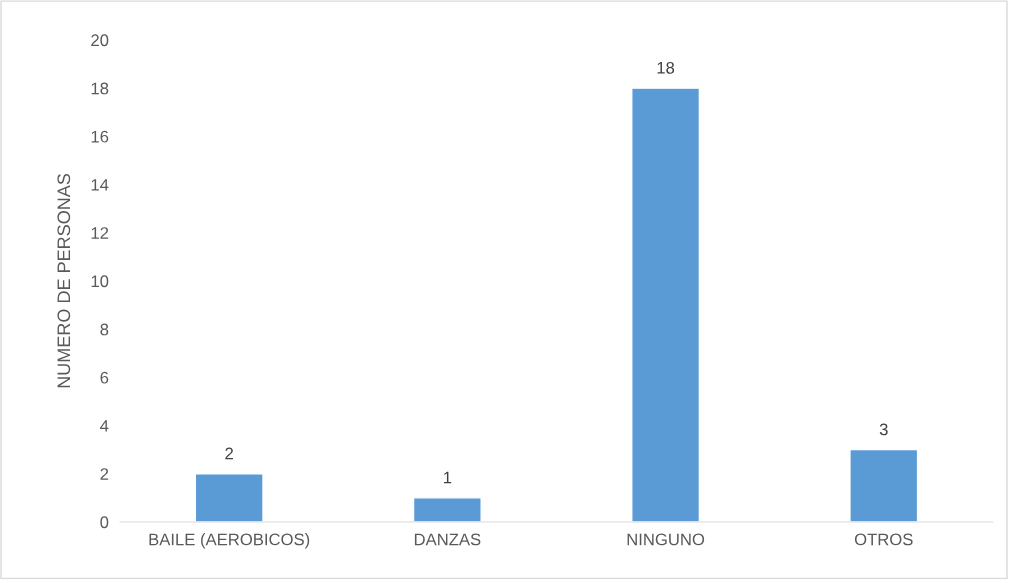 This screenshot has height=579, width=1009. I want to click on y-axis-title: NUMERO DE PERSONAS, so click(64, 280).